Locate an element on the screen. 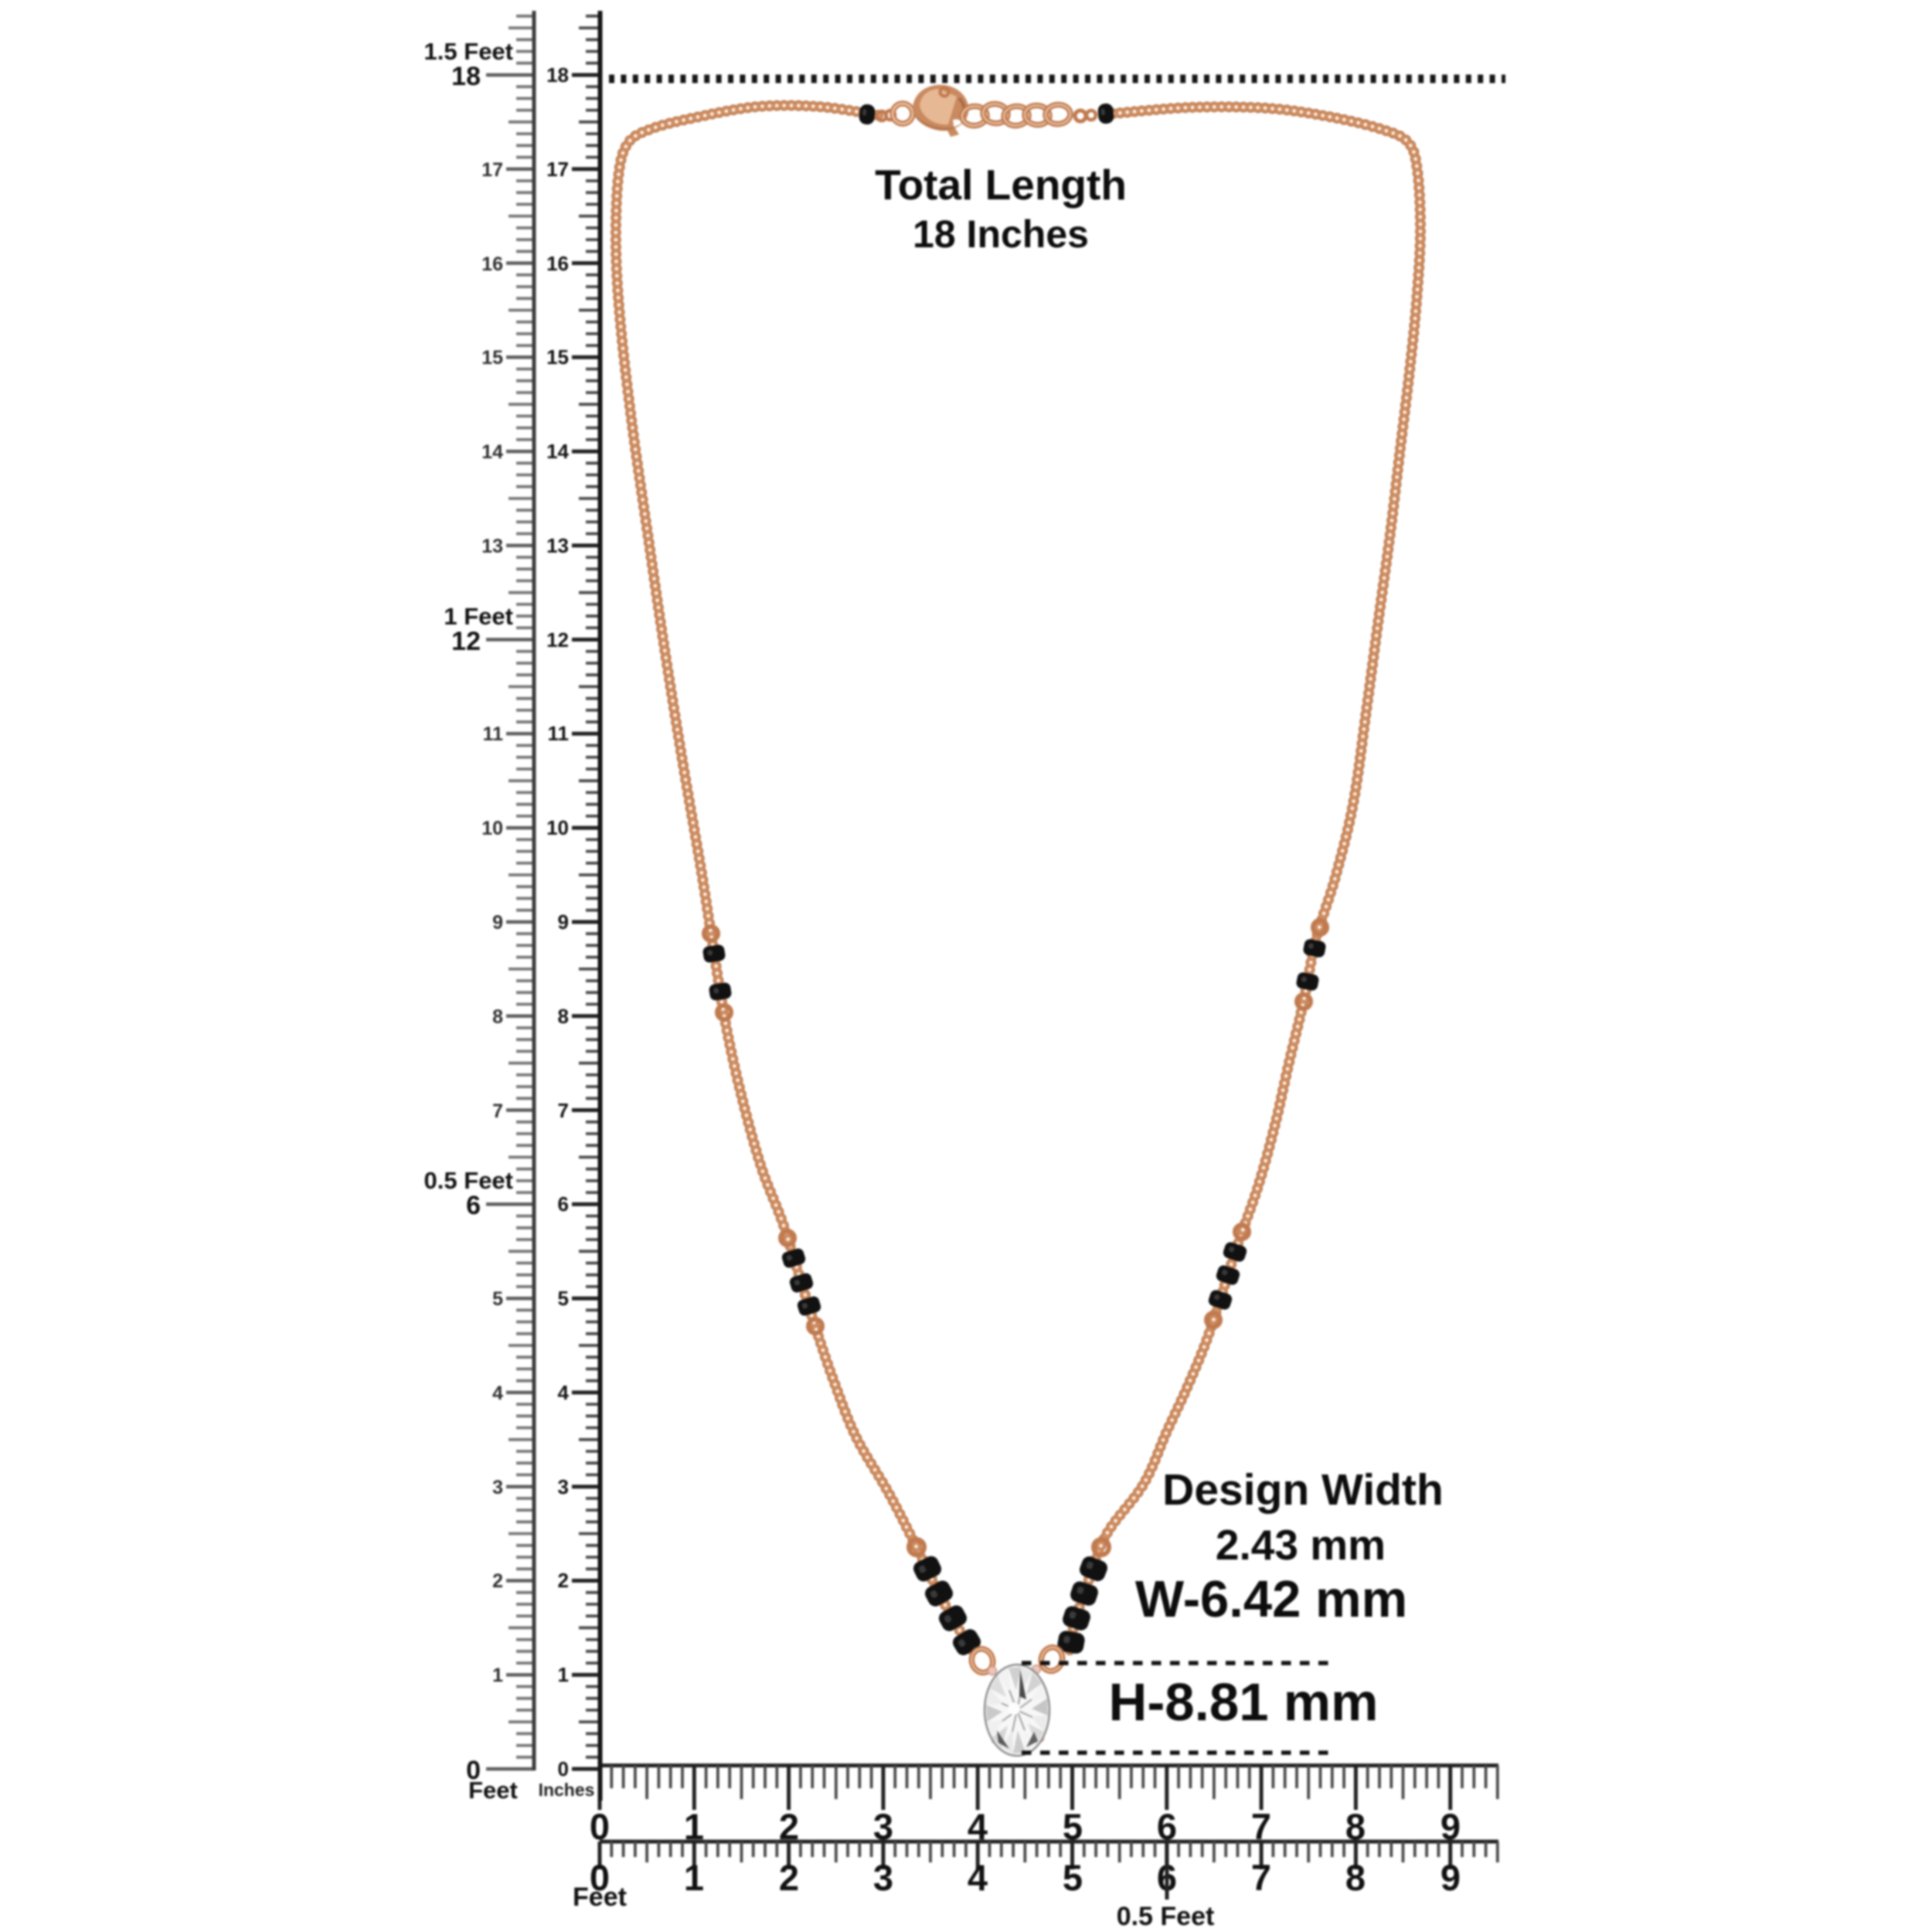  svg-text: W-6.42 mm is located at coordinates (1271, 1599).